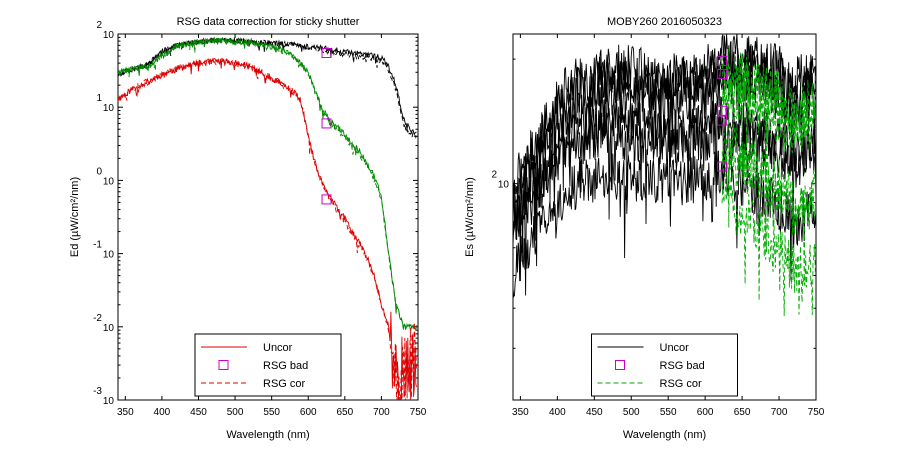  Describe the element at coordinates (664, 22) in the screenshot. I see `chart-title: MOBY260 2016050323` at that location.